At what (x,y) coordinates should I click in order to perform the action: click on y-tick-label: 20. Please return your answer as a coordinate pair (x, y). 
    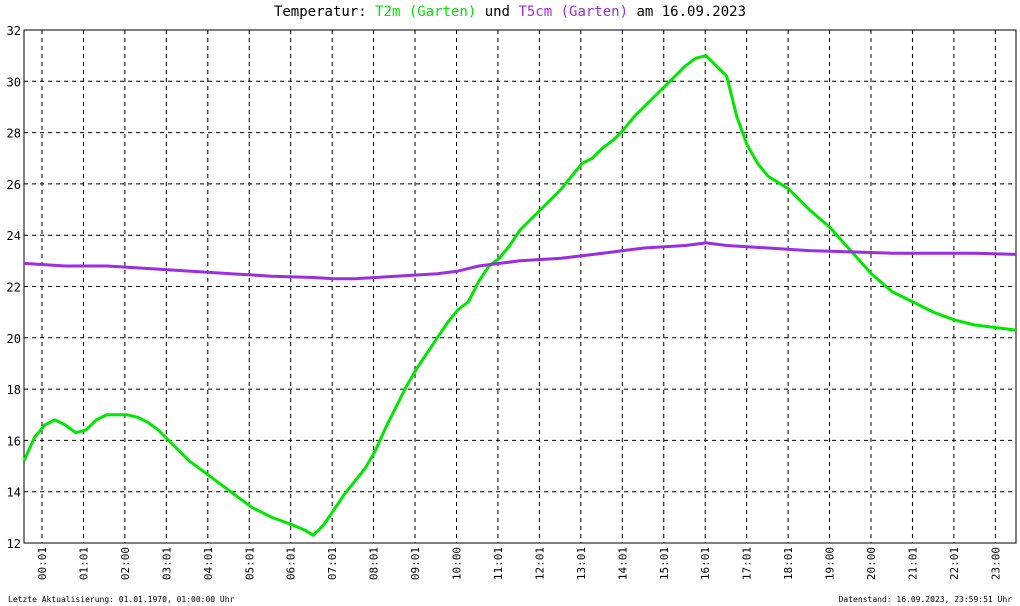
    Looking at the image, I should click on (14, 339).